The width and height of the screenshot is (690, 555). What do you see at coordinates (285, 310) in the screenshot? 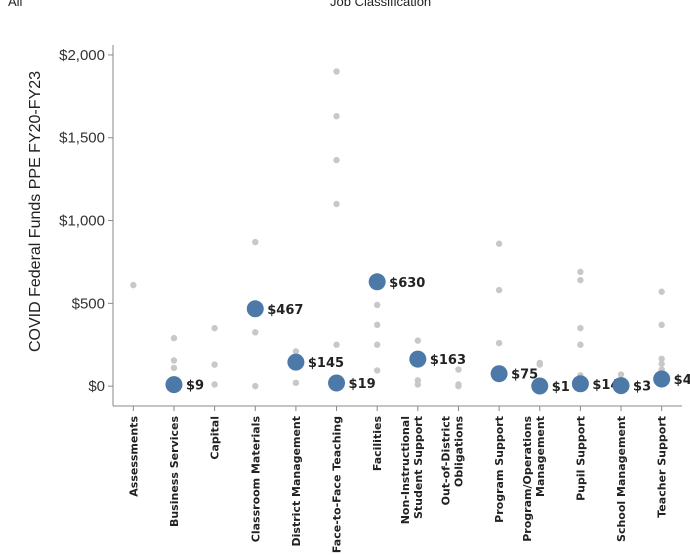
I see `data-label: $467` at bounding box center [285, 310].